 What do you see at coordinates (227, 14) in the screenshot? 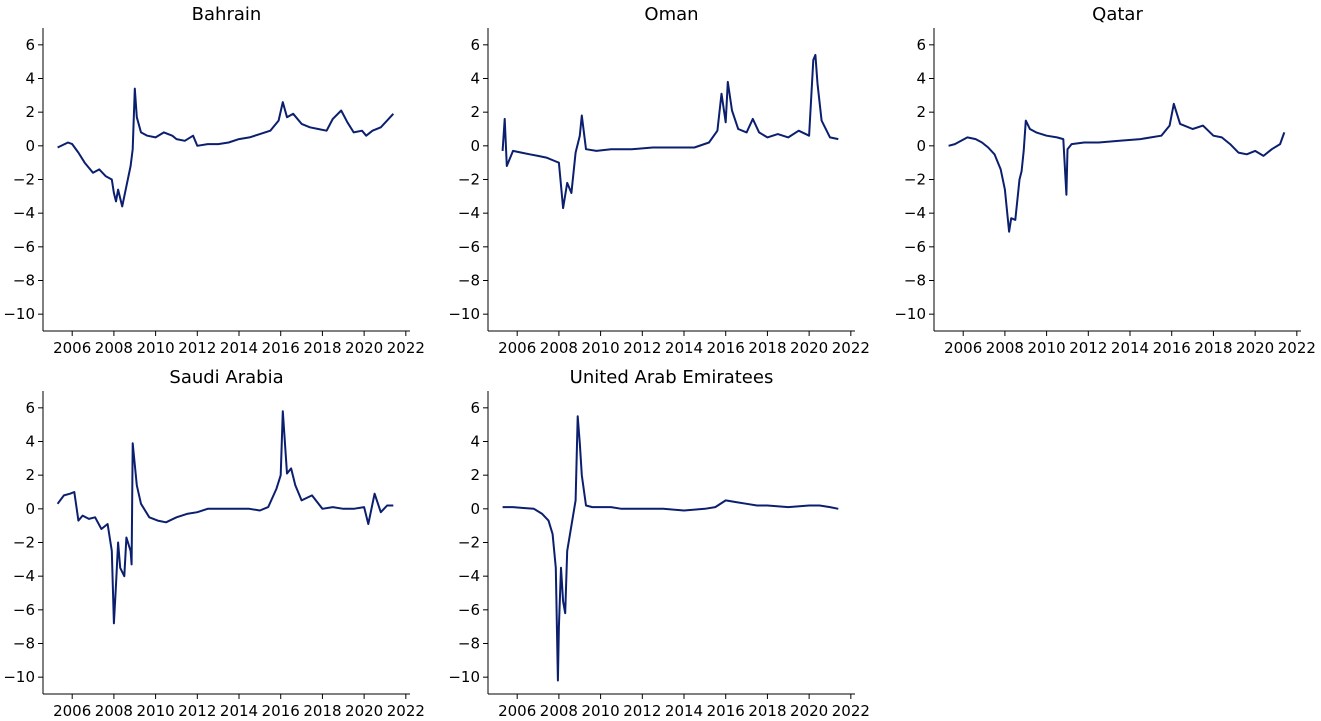
I see `panel-title: Bahrain` at bounding box center [227, 14].